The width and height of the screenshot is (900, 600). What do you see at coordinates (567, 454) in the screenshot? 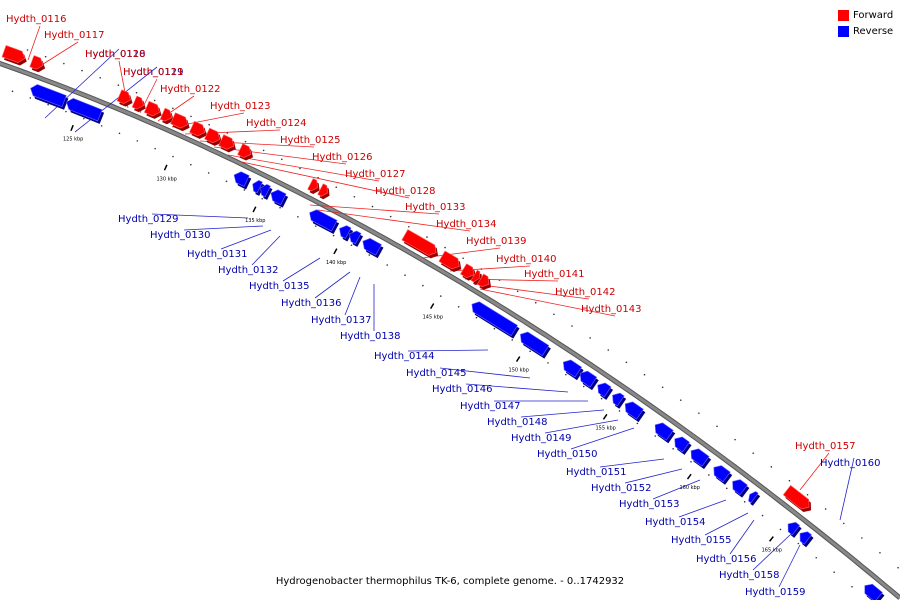
I see `gene-label: Hydth_0150` at bounding box center [567, 454].